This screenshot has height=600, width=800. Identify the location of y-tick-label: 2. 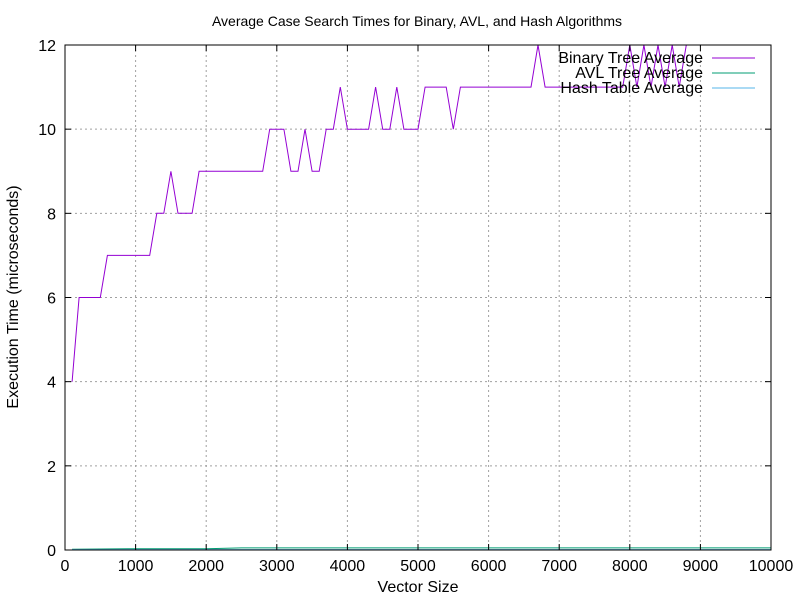
(51, 467).